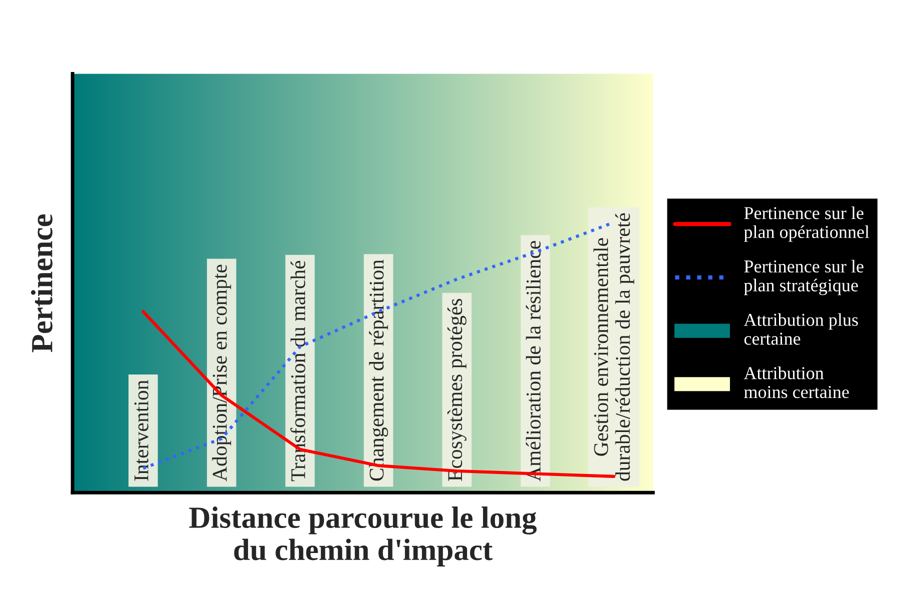  I want to click on text: Attribution plus certaine, so click(801, 329).